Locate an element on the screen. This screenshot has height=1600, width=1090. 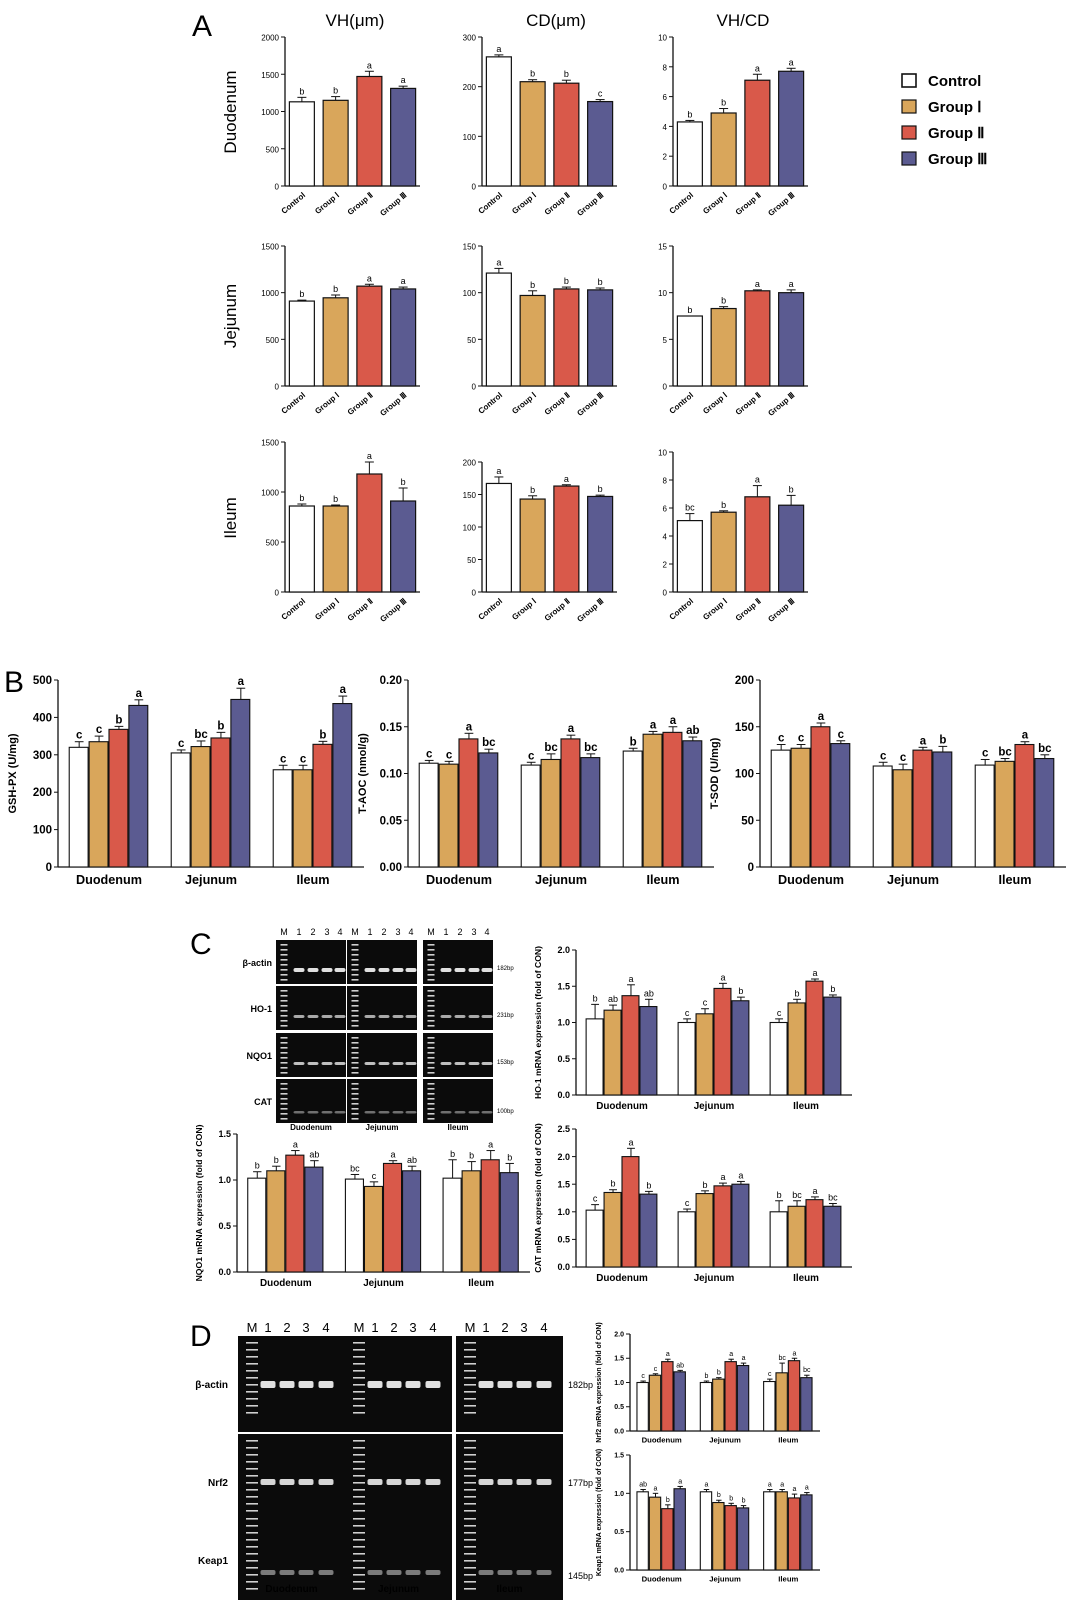
y-tick-label: 2000 is located at coordinates (270, 38).